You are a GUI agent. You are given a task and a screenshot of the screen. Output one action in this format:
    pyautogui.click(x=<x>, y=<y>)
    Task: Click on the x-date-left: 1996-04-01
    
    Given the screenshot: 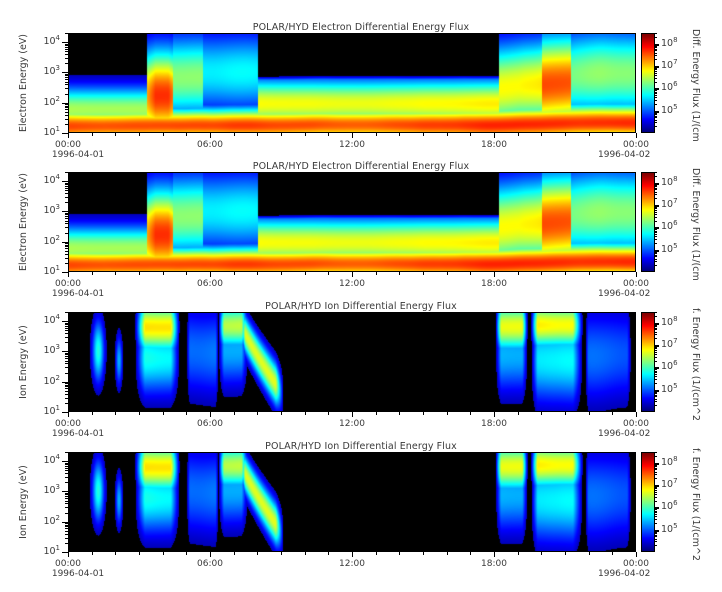 What is the action you would take?
    pyautogui.click(x=78, y=434)
    